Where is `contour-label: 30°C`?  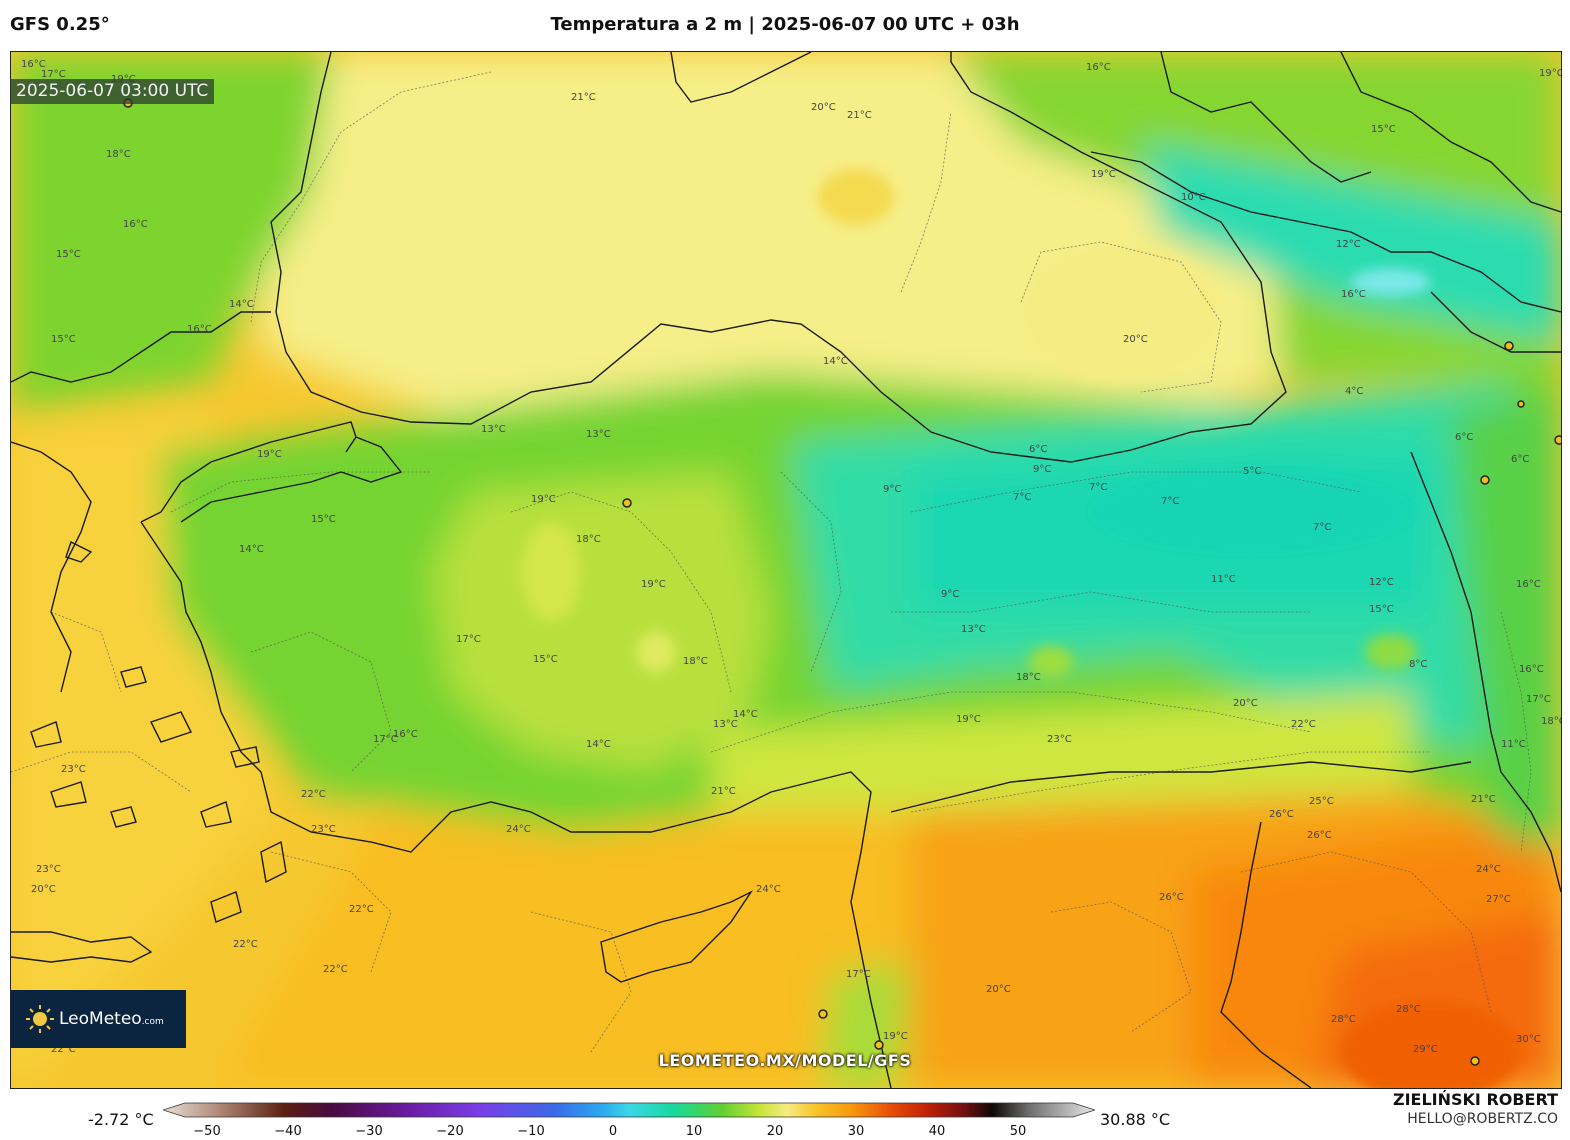 contour-label: 30°C is located at coordinates (1528, 1039).